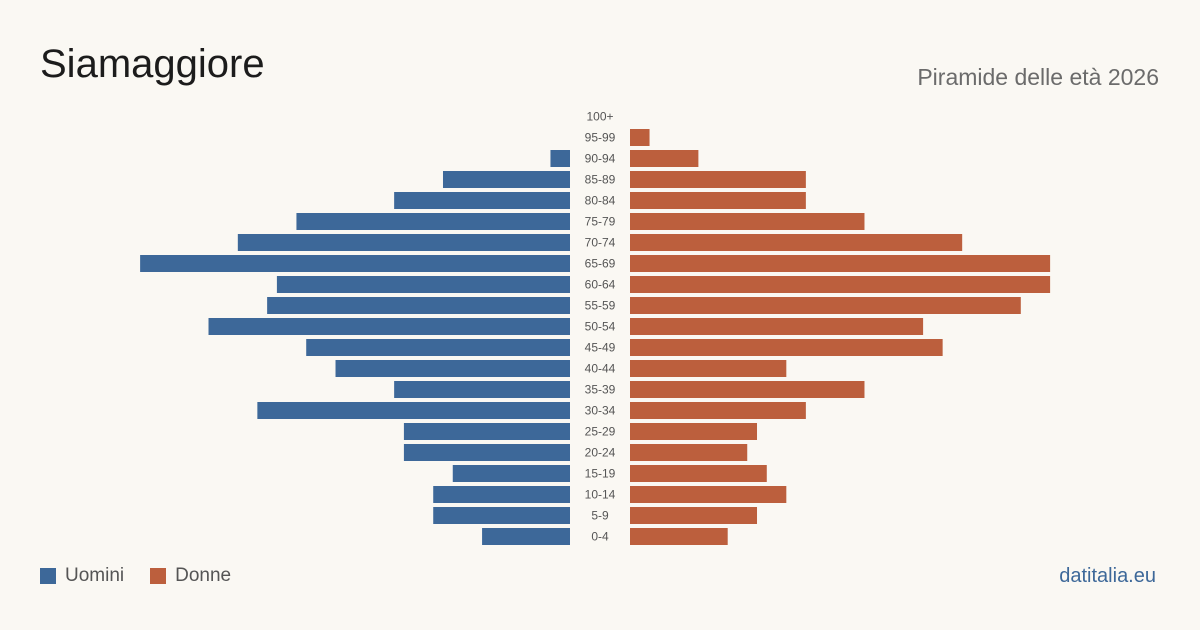  What do you see at coordinates (600, 138) in the screenshot?
I see `age-label: 95-99` at bounding box center [600, 138].